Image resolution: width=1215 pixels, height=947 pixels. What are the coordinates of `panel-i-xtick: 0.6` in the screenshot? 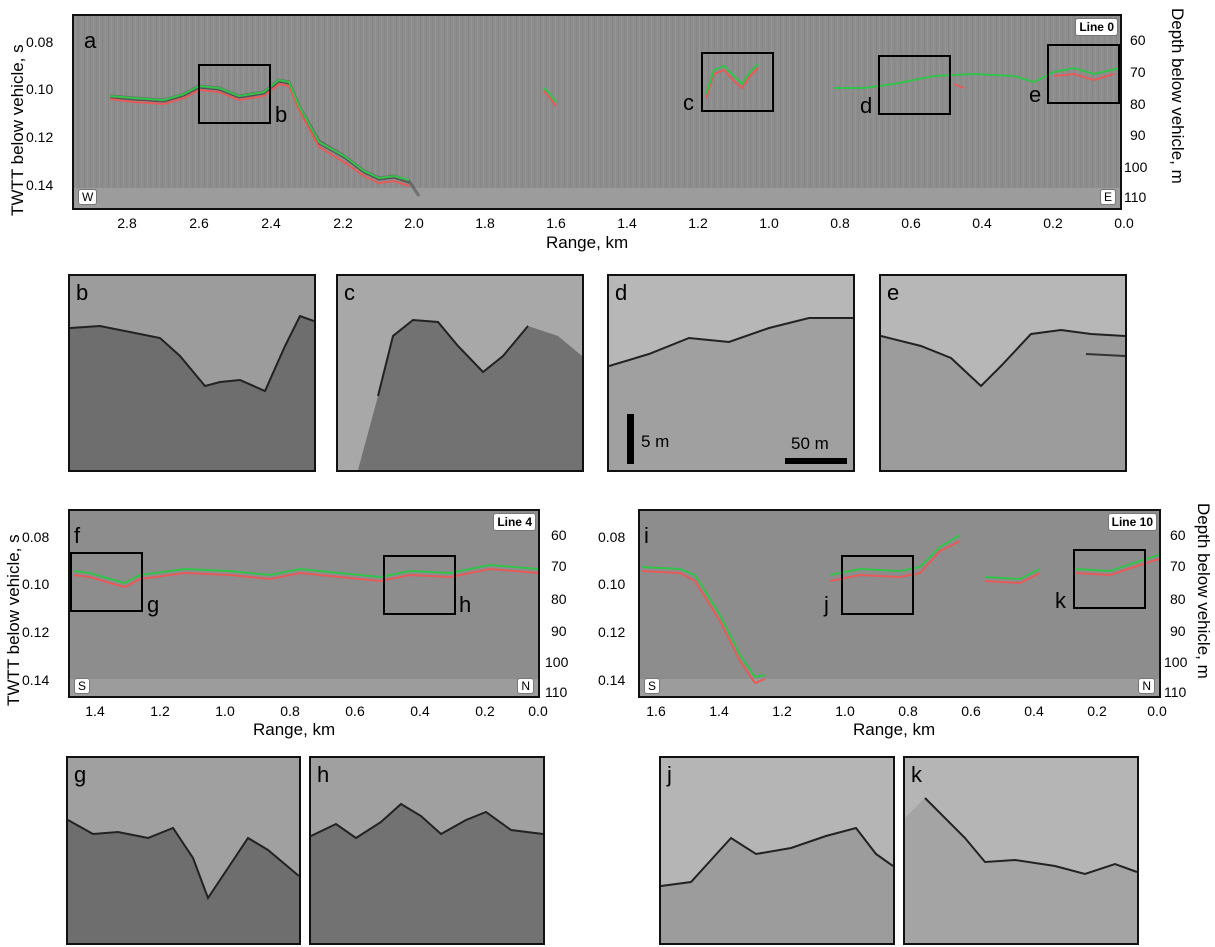 It's located at (971, 711).